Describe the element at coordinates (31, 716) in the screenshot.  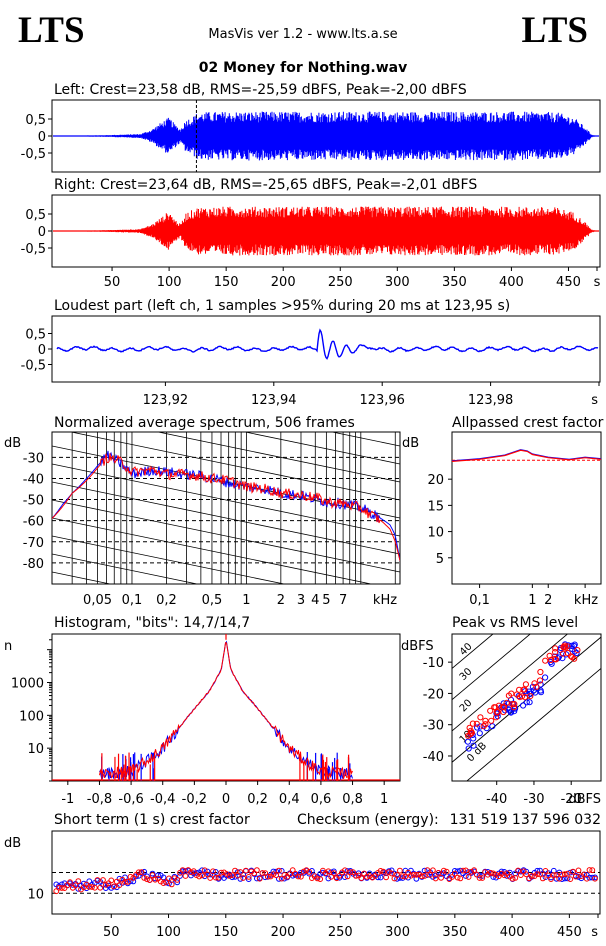
I see `y-tick-label: 100` at that location.